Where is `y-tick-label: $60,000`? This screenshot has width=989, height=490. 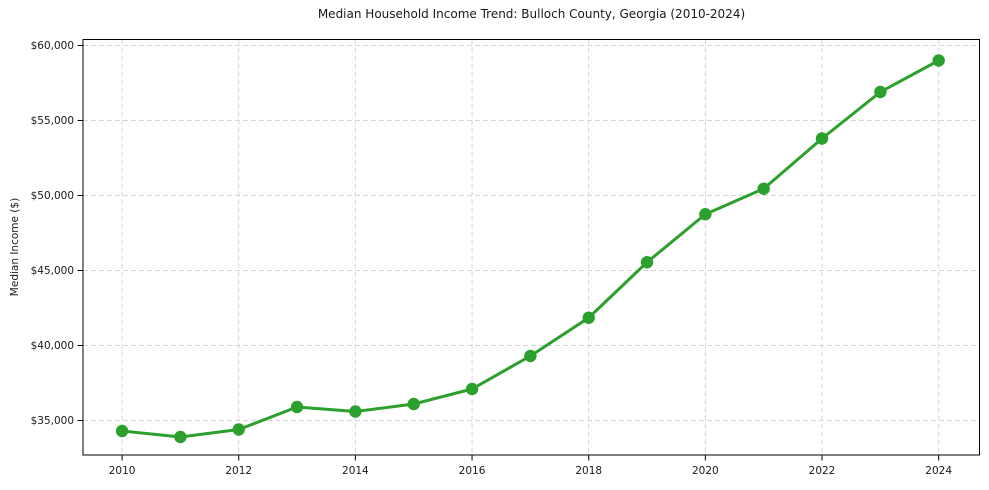
y-tick-label: $60,000 is located at coordinates (52, 46).